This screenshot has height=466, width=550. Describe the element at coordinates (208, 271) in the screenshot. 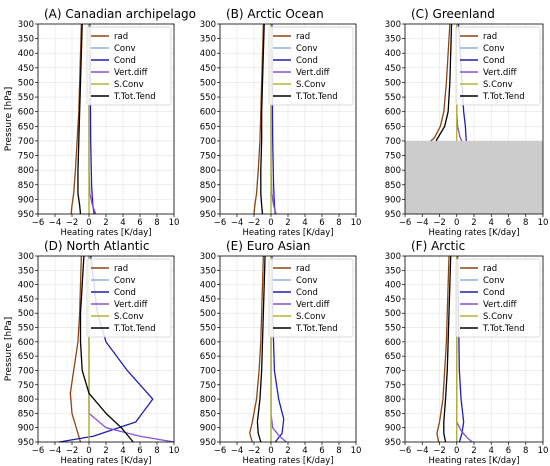

I see `y-tick-label: 350` at that location.